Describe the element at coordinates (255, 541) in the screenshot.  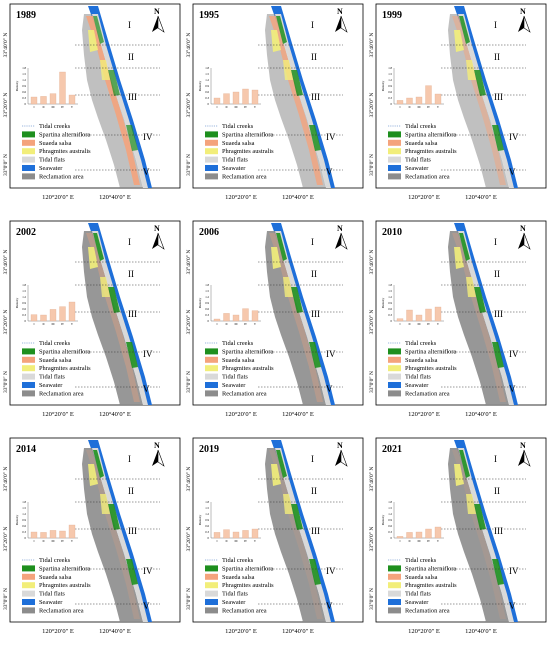
I see `chart-category-label: V` at that location.